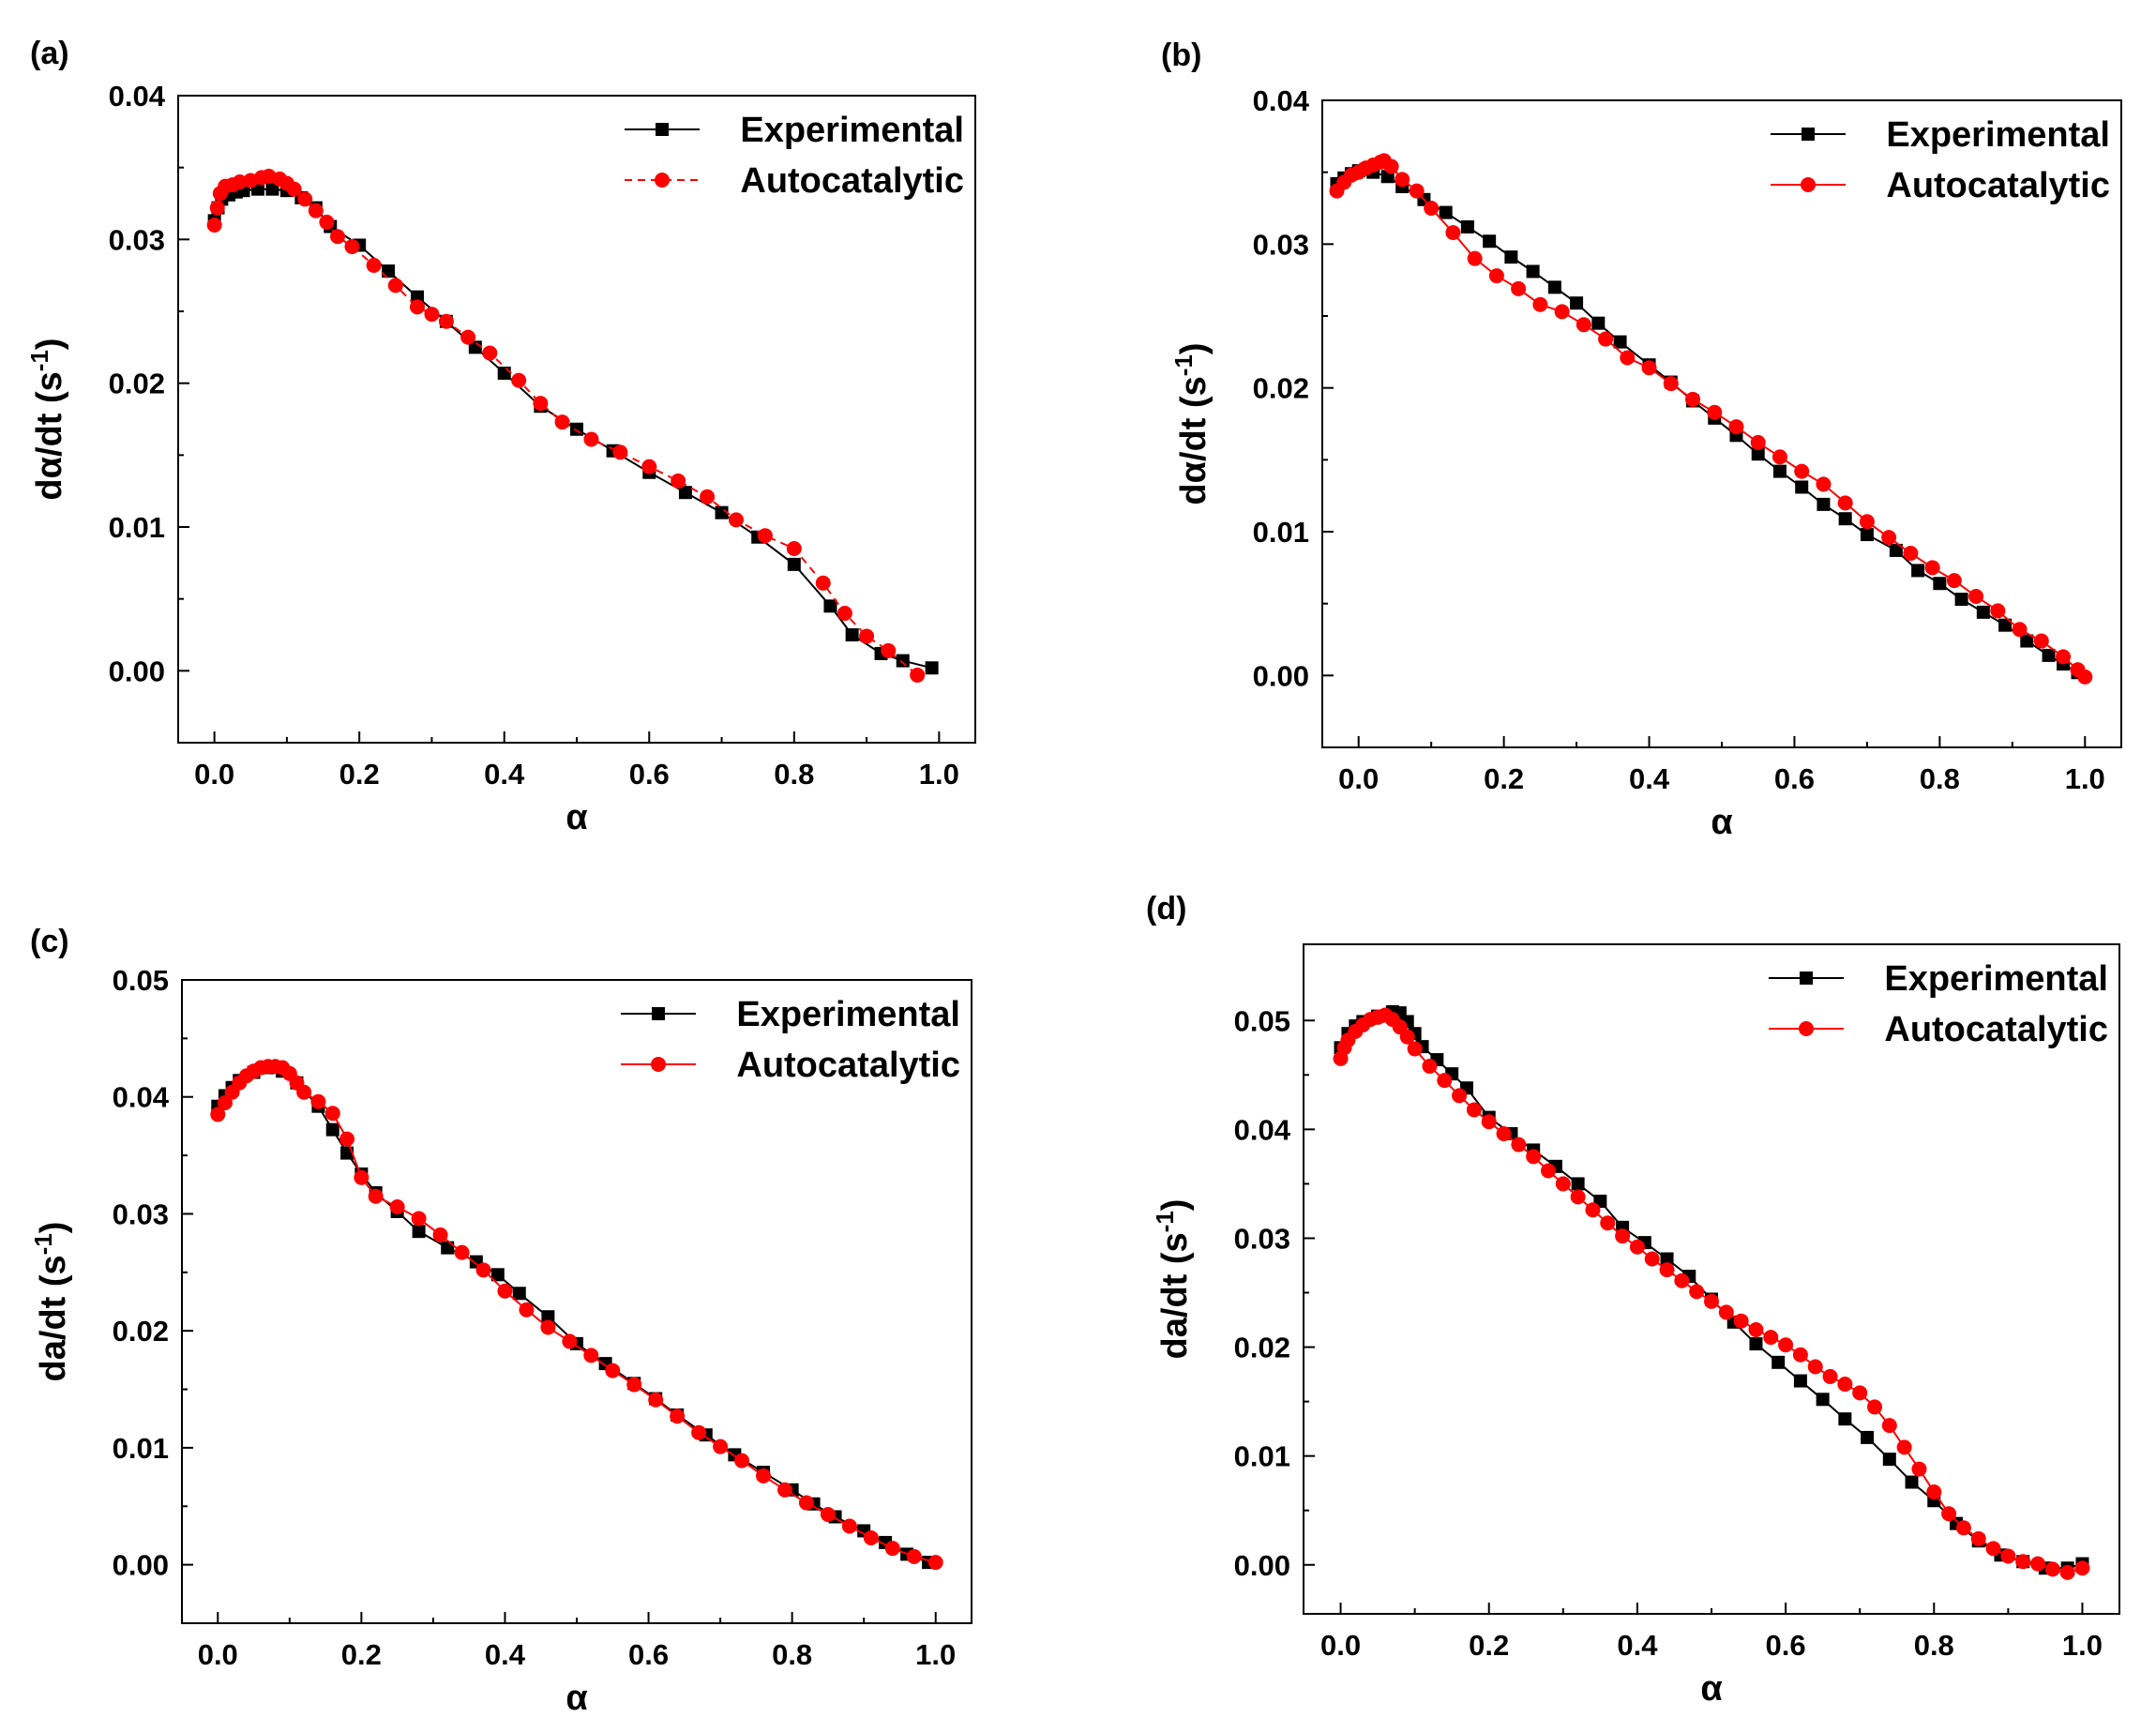 The height and width of the screenshot is (1732, 2156). What do you see at coordinates (49, 54) in the screenshot?
I see `panel-label: (a)` at bounding box center [49, 54].